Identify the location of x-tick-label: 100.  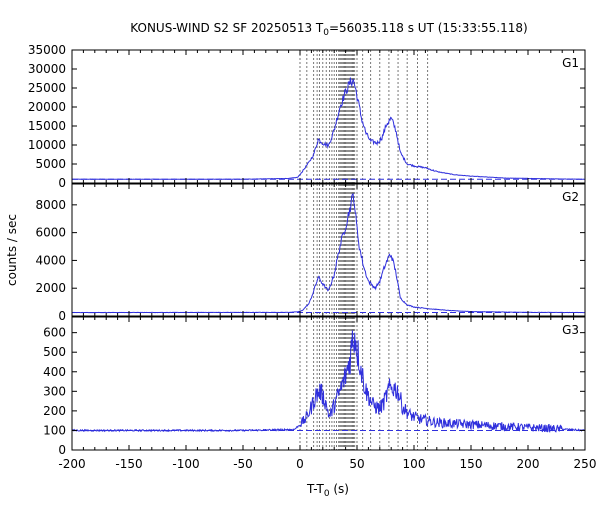
(414, 464).